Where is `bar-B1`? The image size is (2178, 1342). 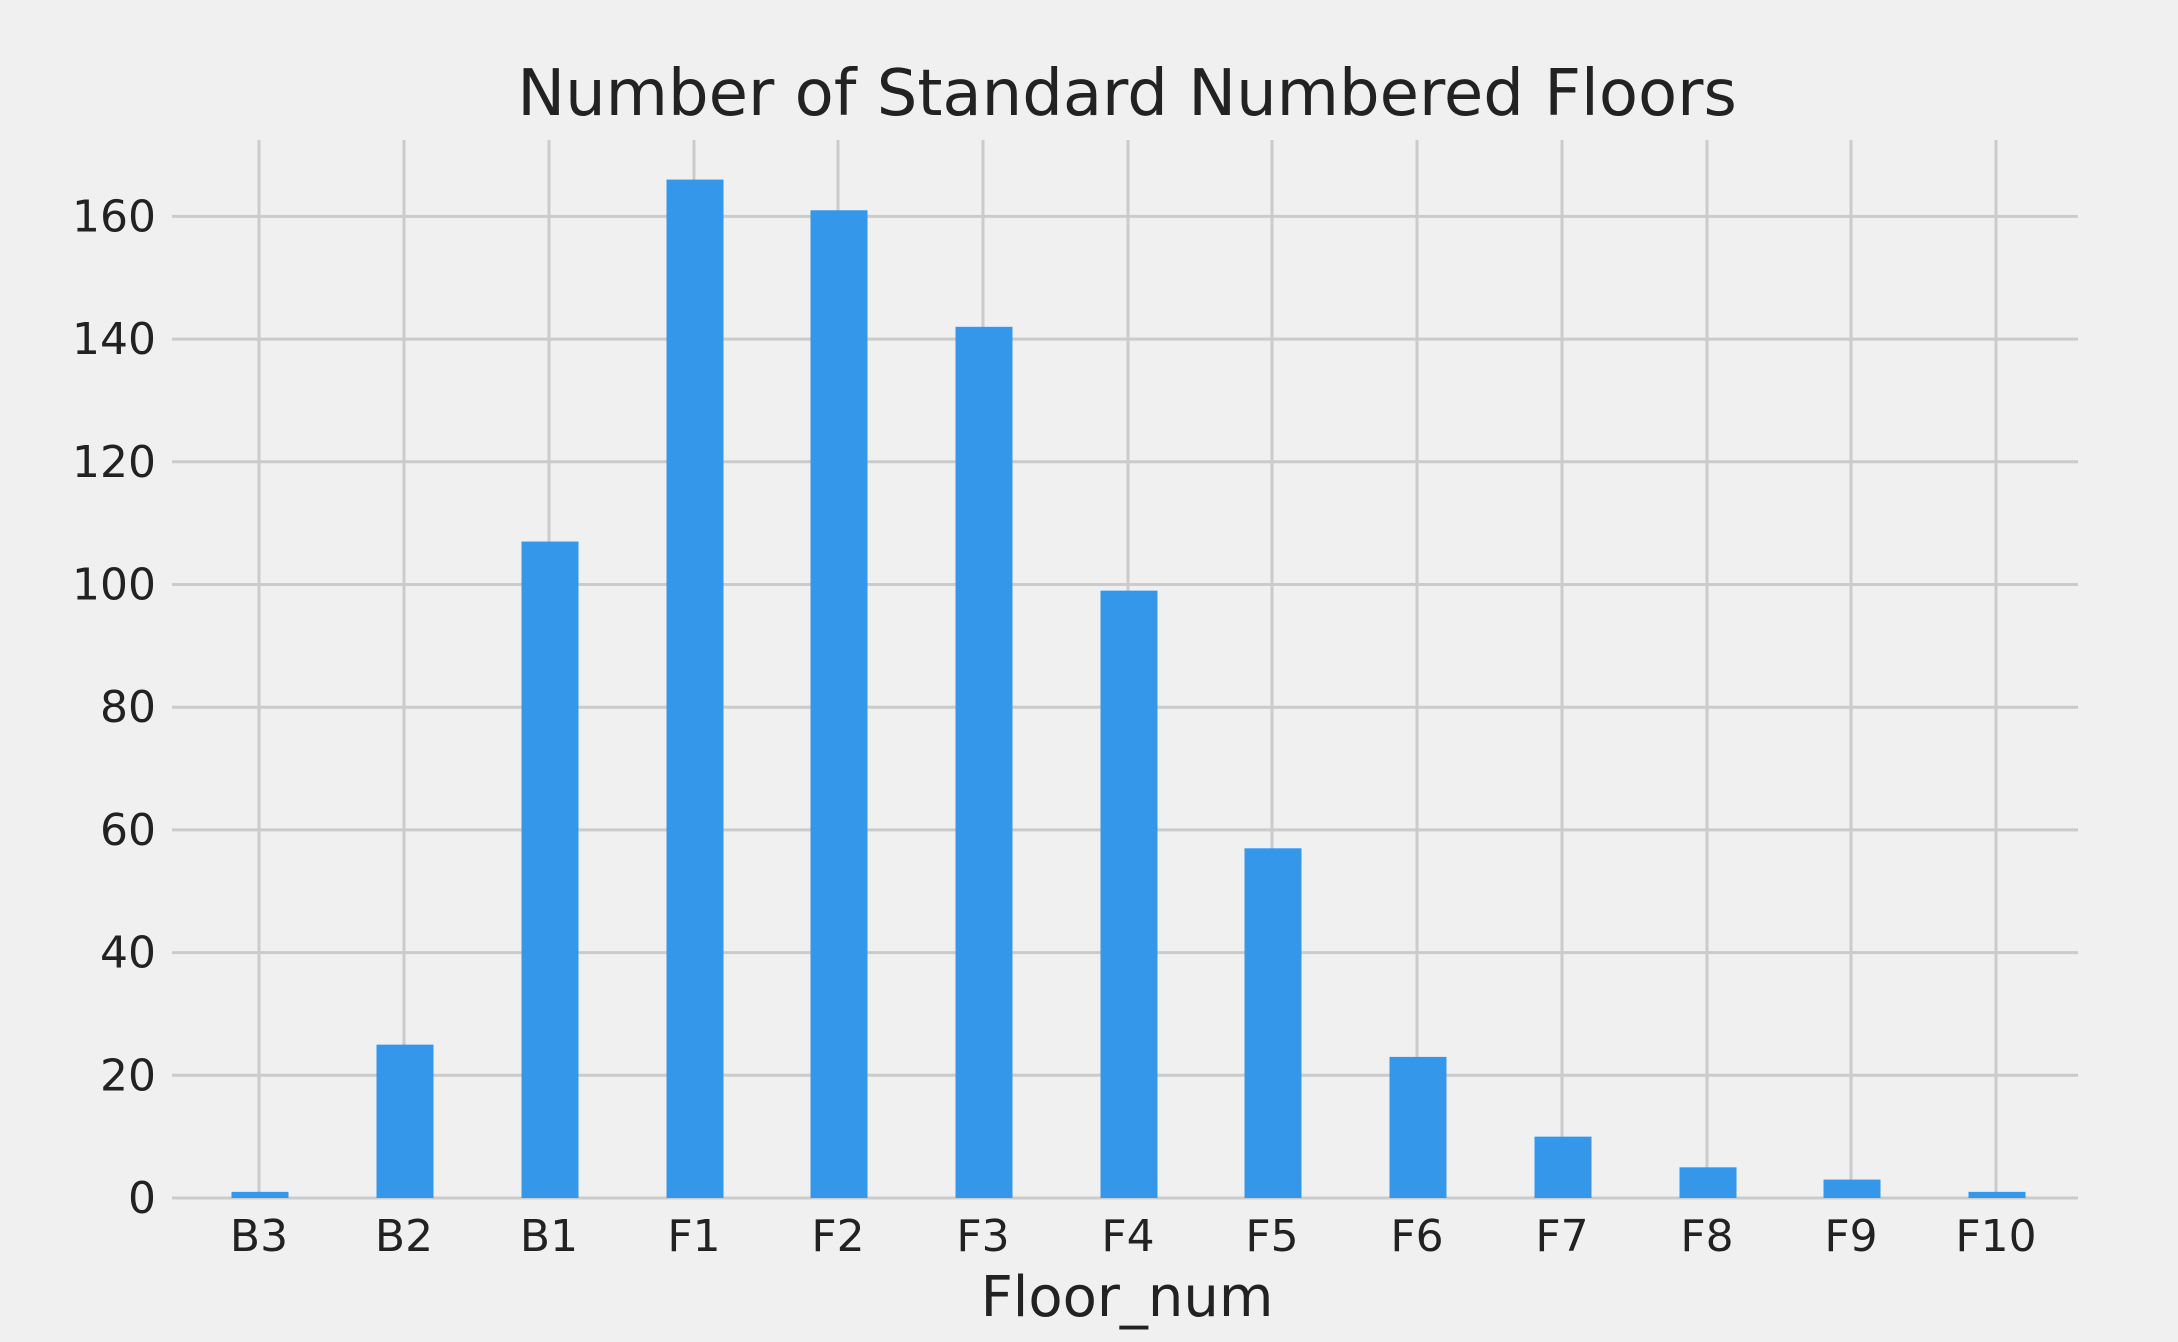
bar-B1 is located at coordinates (550, 869).